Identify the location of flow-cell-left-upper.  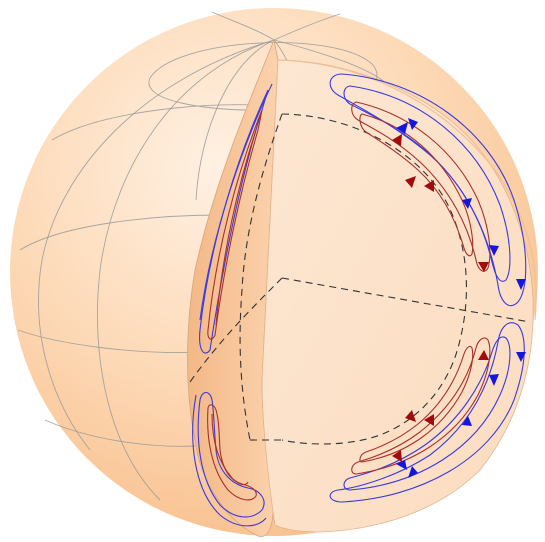
(236, 218).